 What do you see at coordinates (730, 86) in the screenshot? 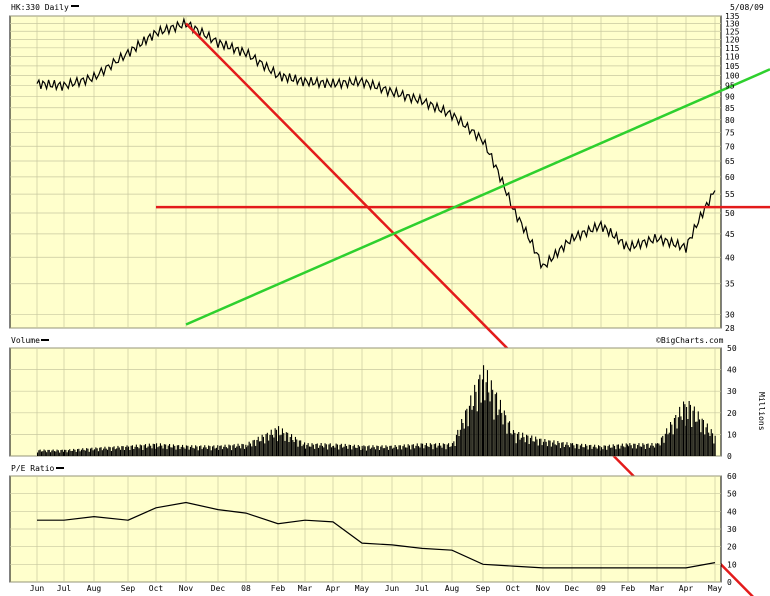
I see `price-tick-label: 95` at bounding box center [730, 86].